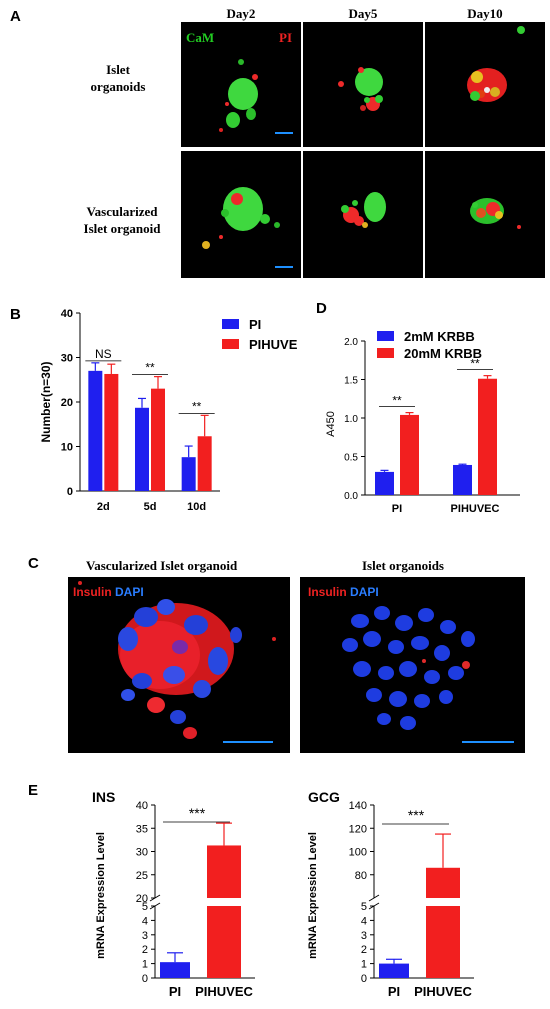  What do you see at coordinates (324, 797) in the screenshot?
I see `chart-title: GCG` at bounding box center [324, 797].